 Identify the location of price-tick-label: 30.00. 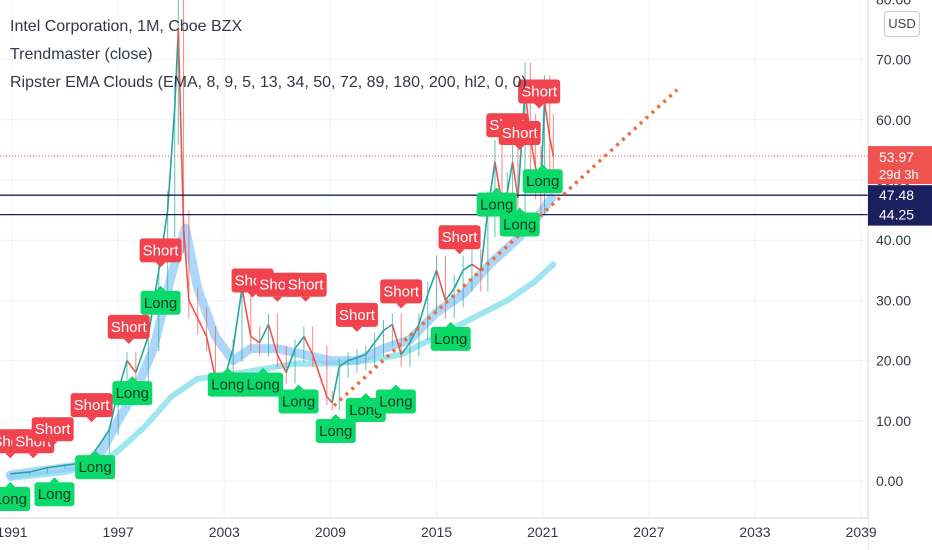
(893, 300).